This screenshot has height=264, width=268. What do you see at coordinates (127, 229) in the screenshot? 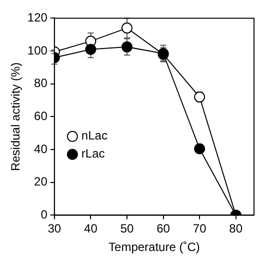
I see `x-tick-label: 50` at bounding box center [127, 229].